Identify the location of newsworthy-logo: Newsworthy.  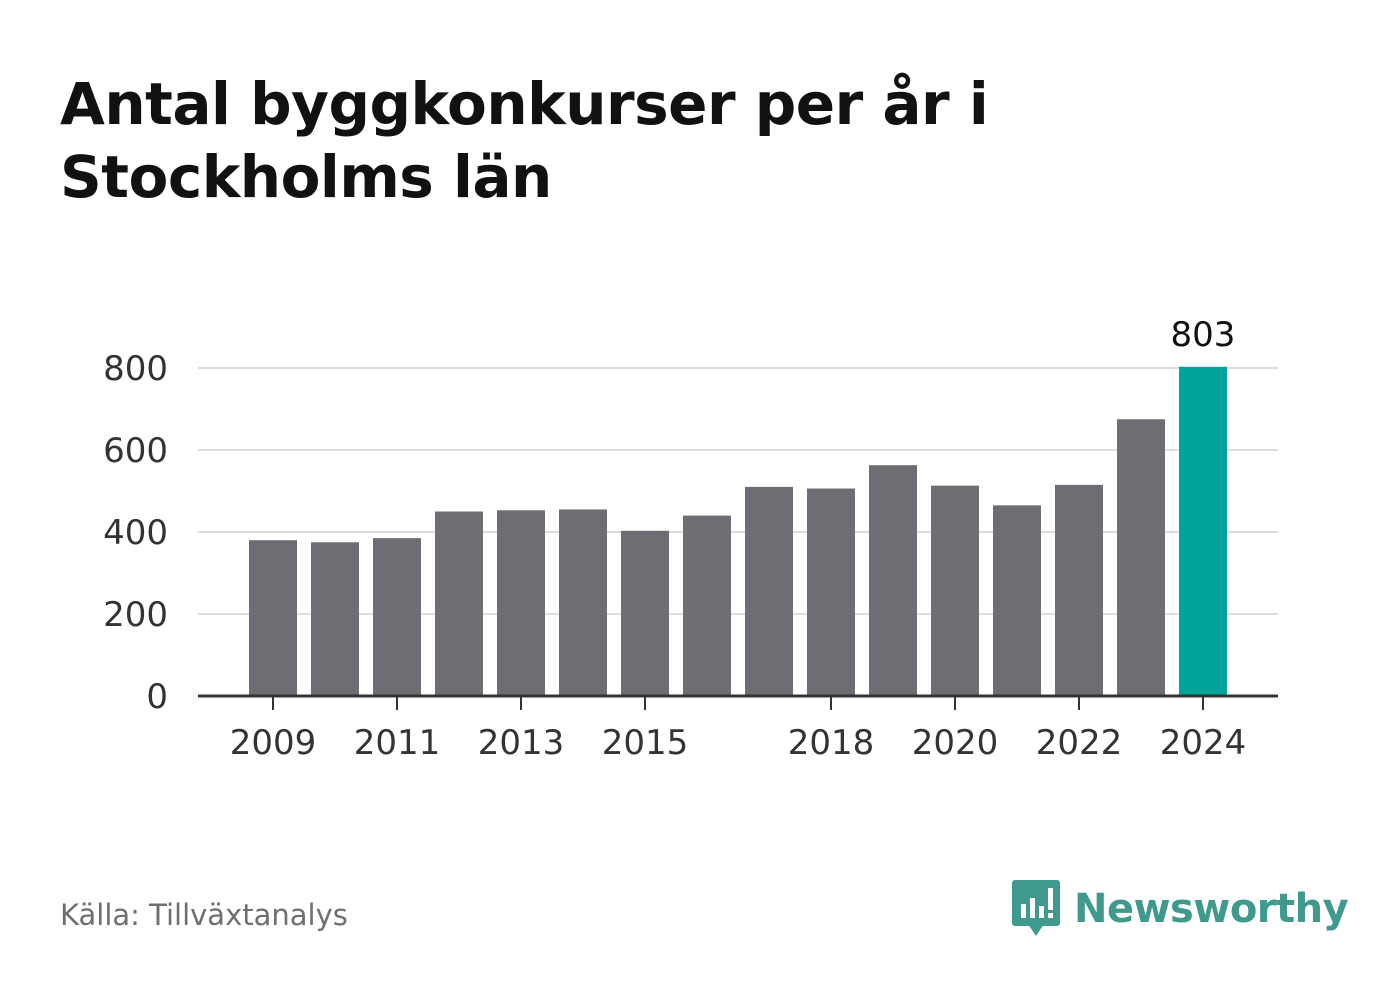
(1179, 909).